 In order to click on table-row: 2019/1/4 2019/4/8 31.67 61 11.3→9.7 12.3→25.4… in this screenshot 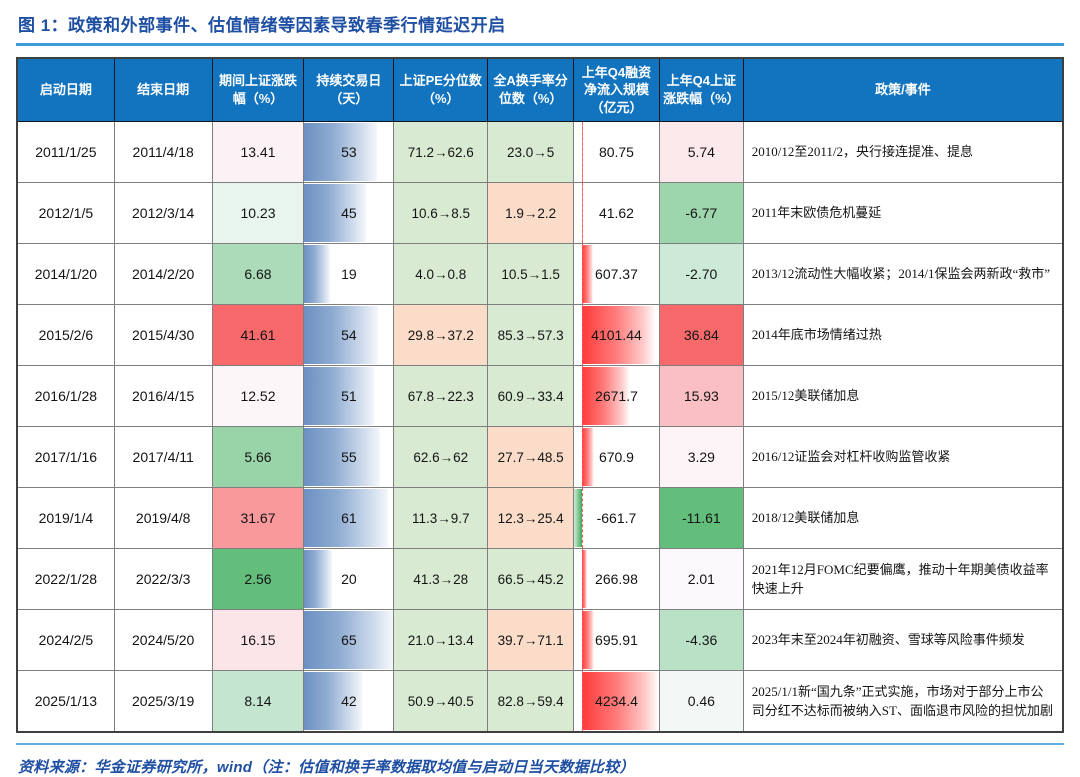, I will do `click(540, 518)`.